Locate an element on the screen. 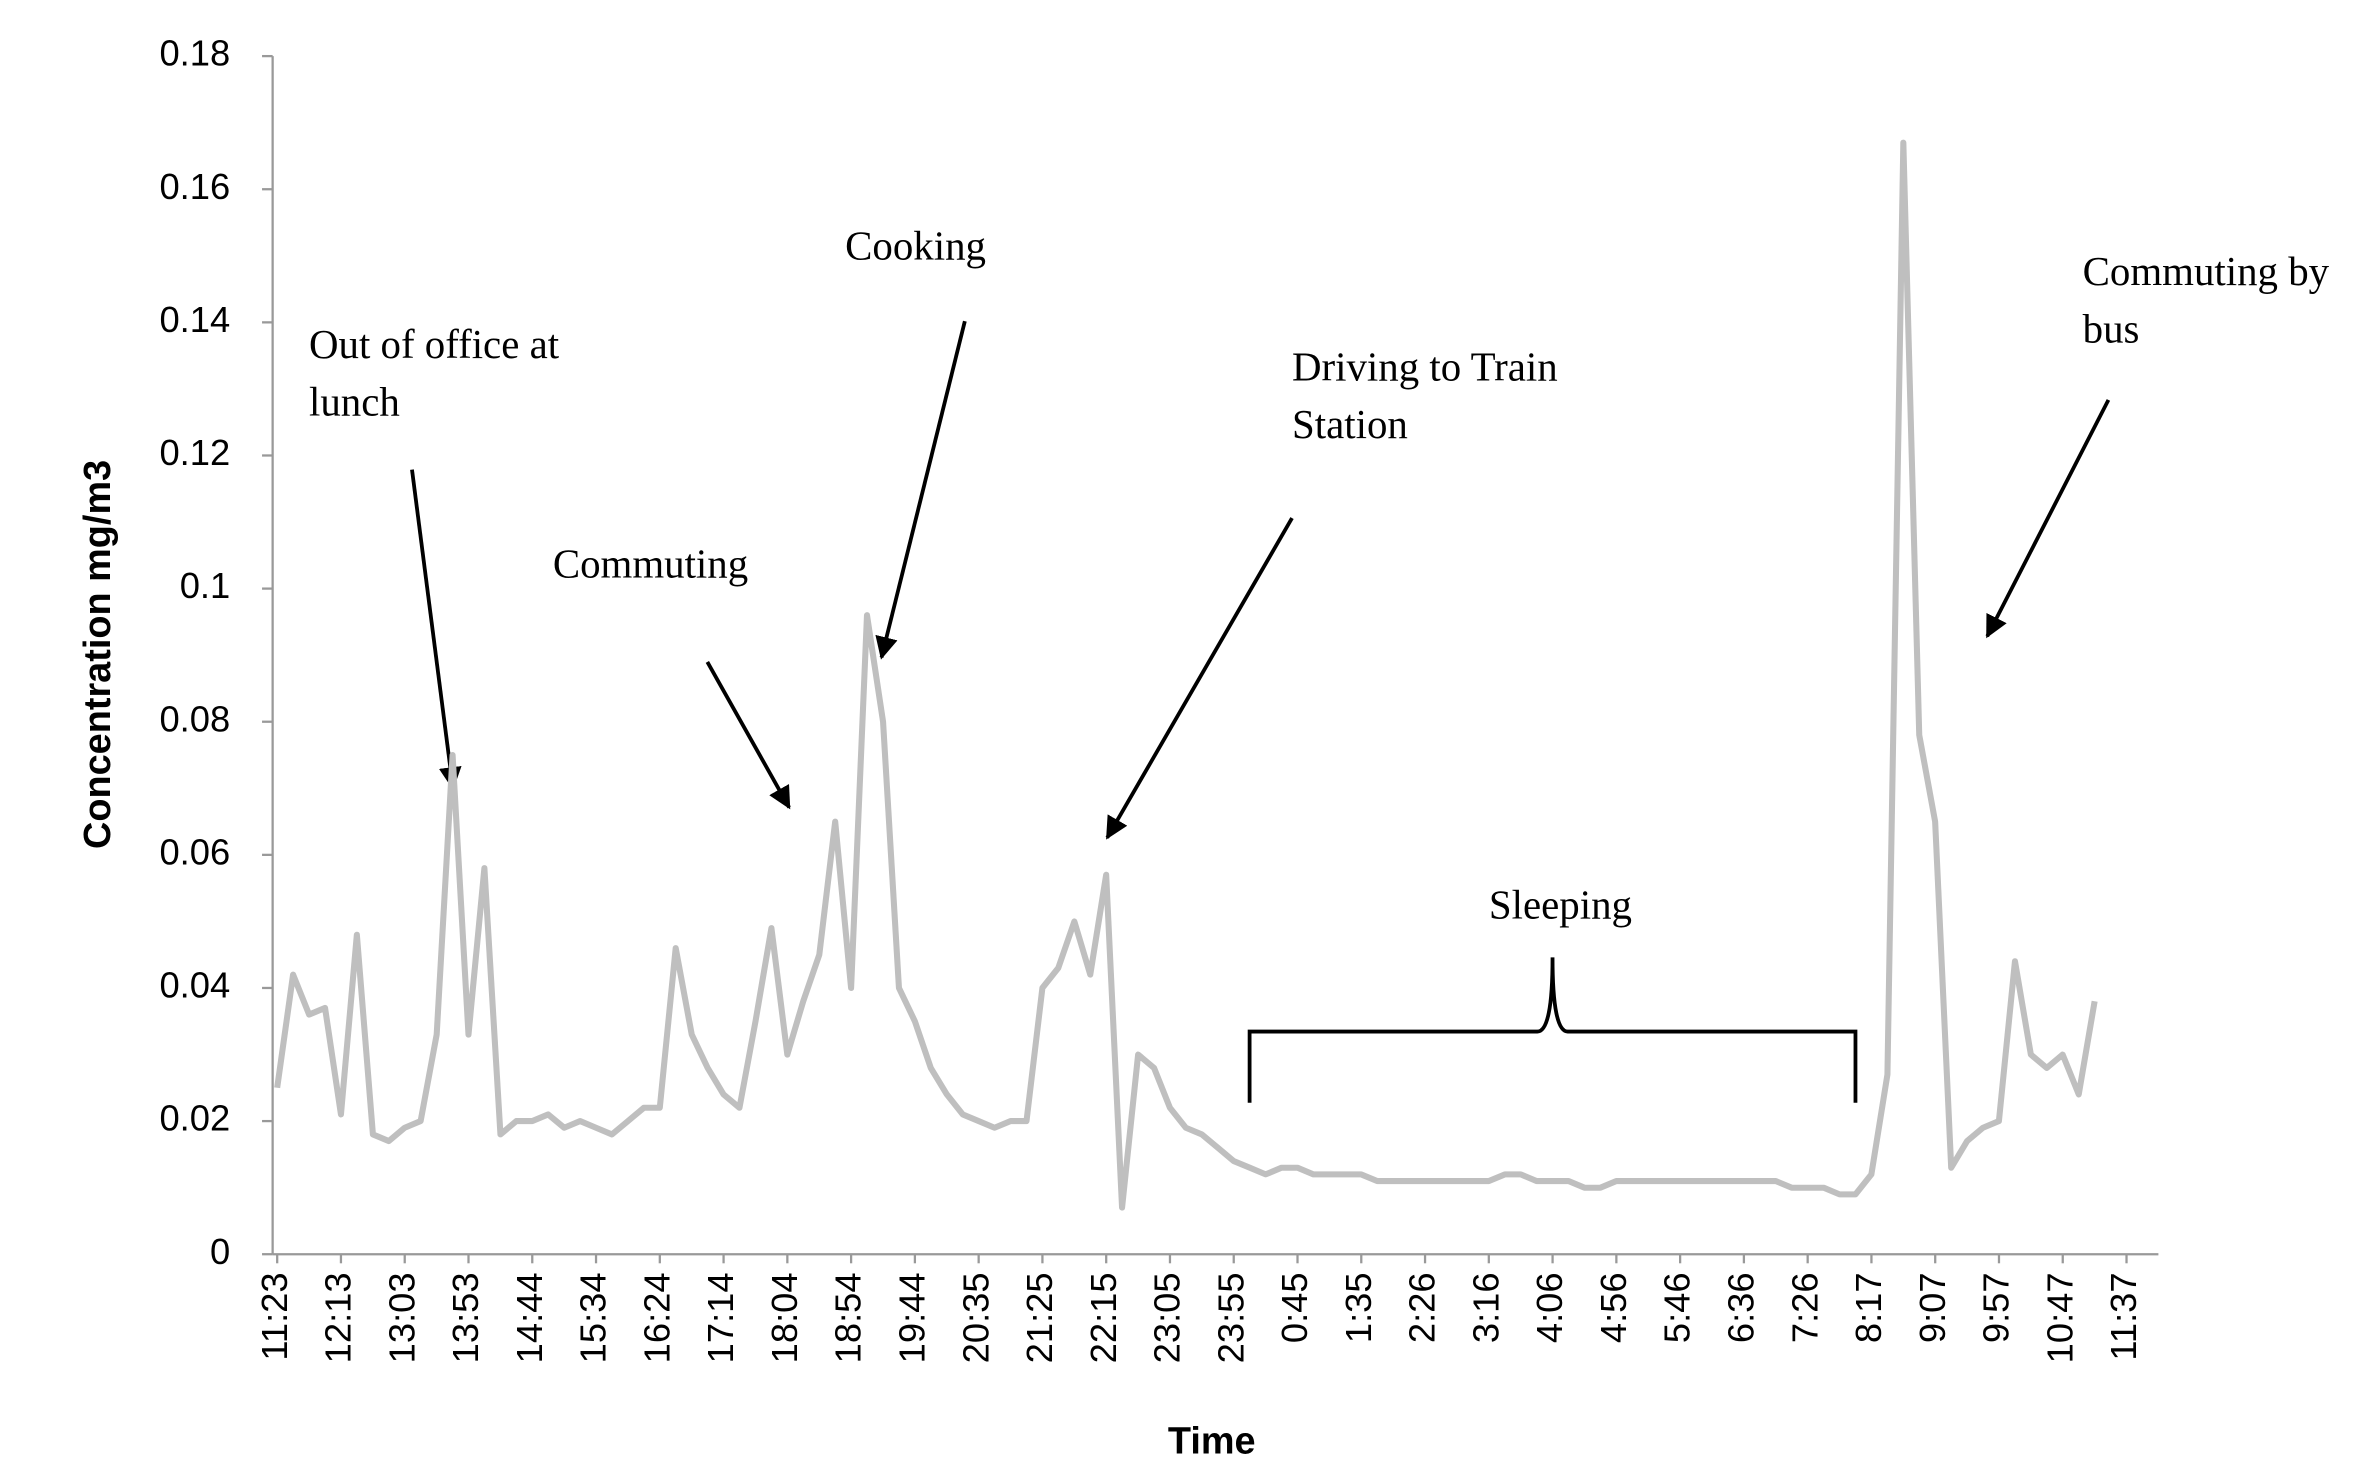 This screenshot has width=2375, height=1483. y-tick-label: 0 is located at coordinates (220, 1251).